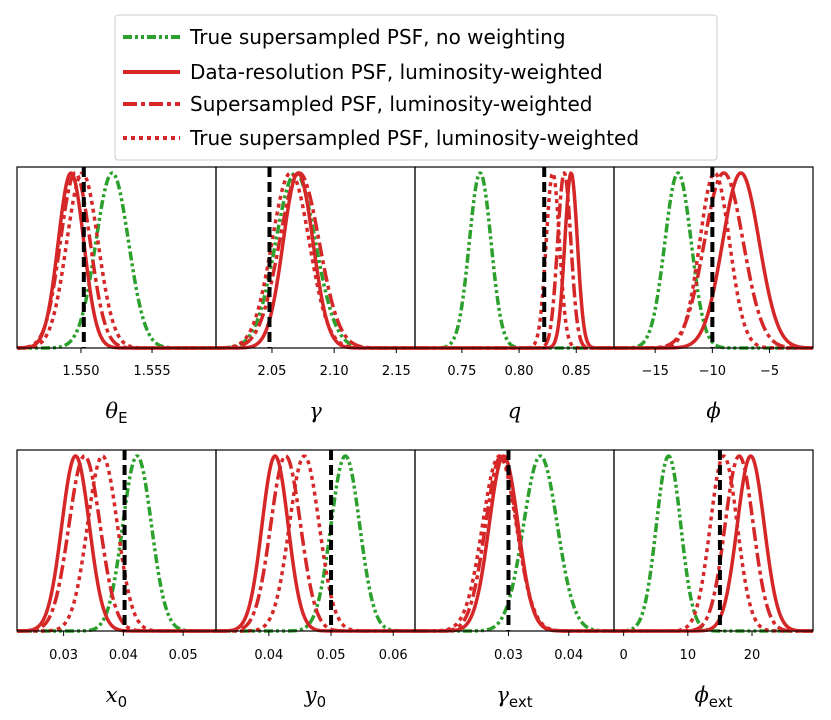 The height and width of the screenshot is (720, 831). What do you see at coordinates (116, 413) in the screenshot?
I see `axis-label: θE` at bounding box center [116, 413].